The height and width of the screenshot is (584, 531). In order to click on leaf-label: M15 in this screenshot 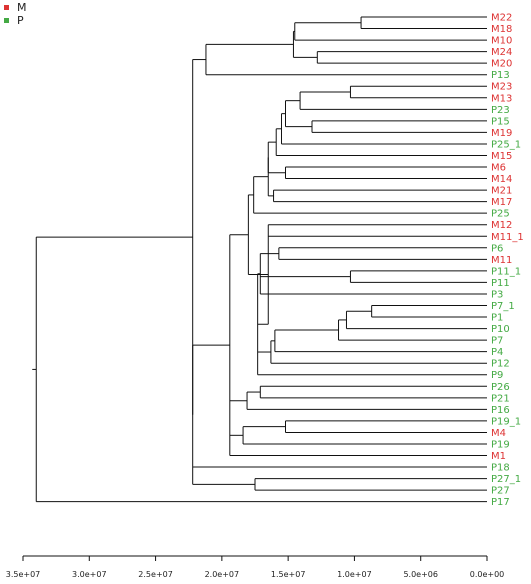, I will do `click(501, 156)`.